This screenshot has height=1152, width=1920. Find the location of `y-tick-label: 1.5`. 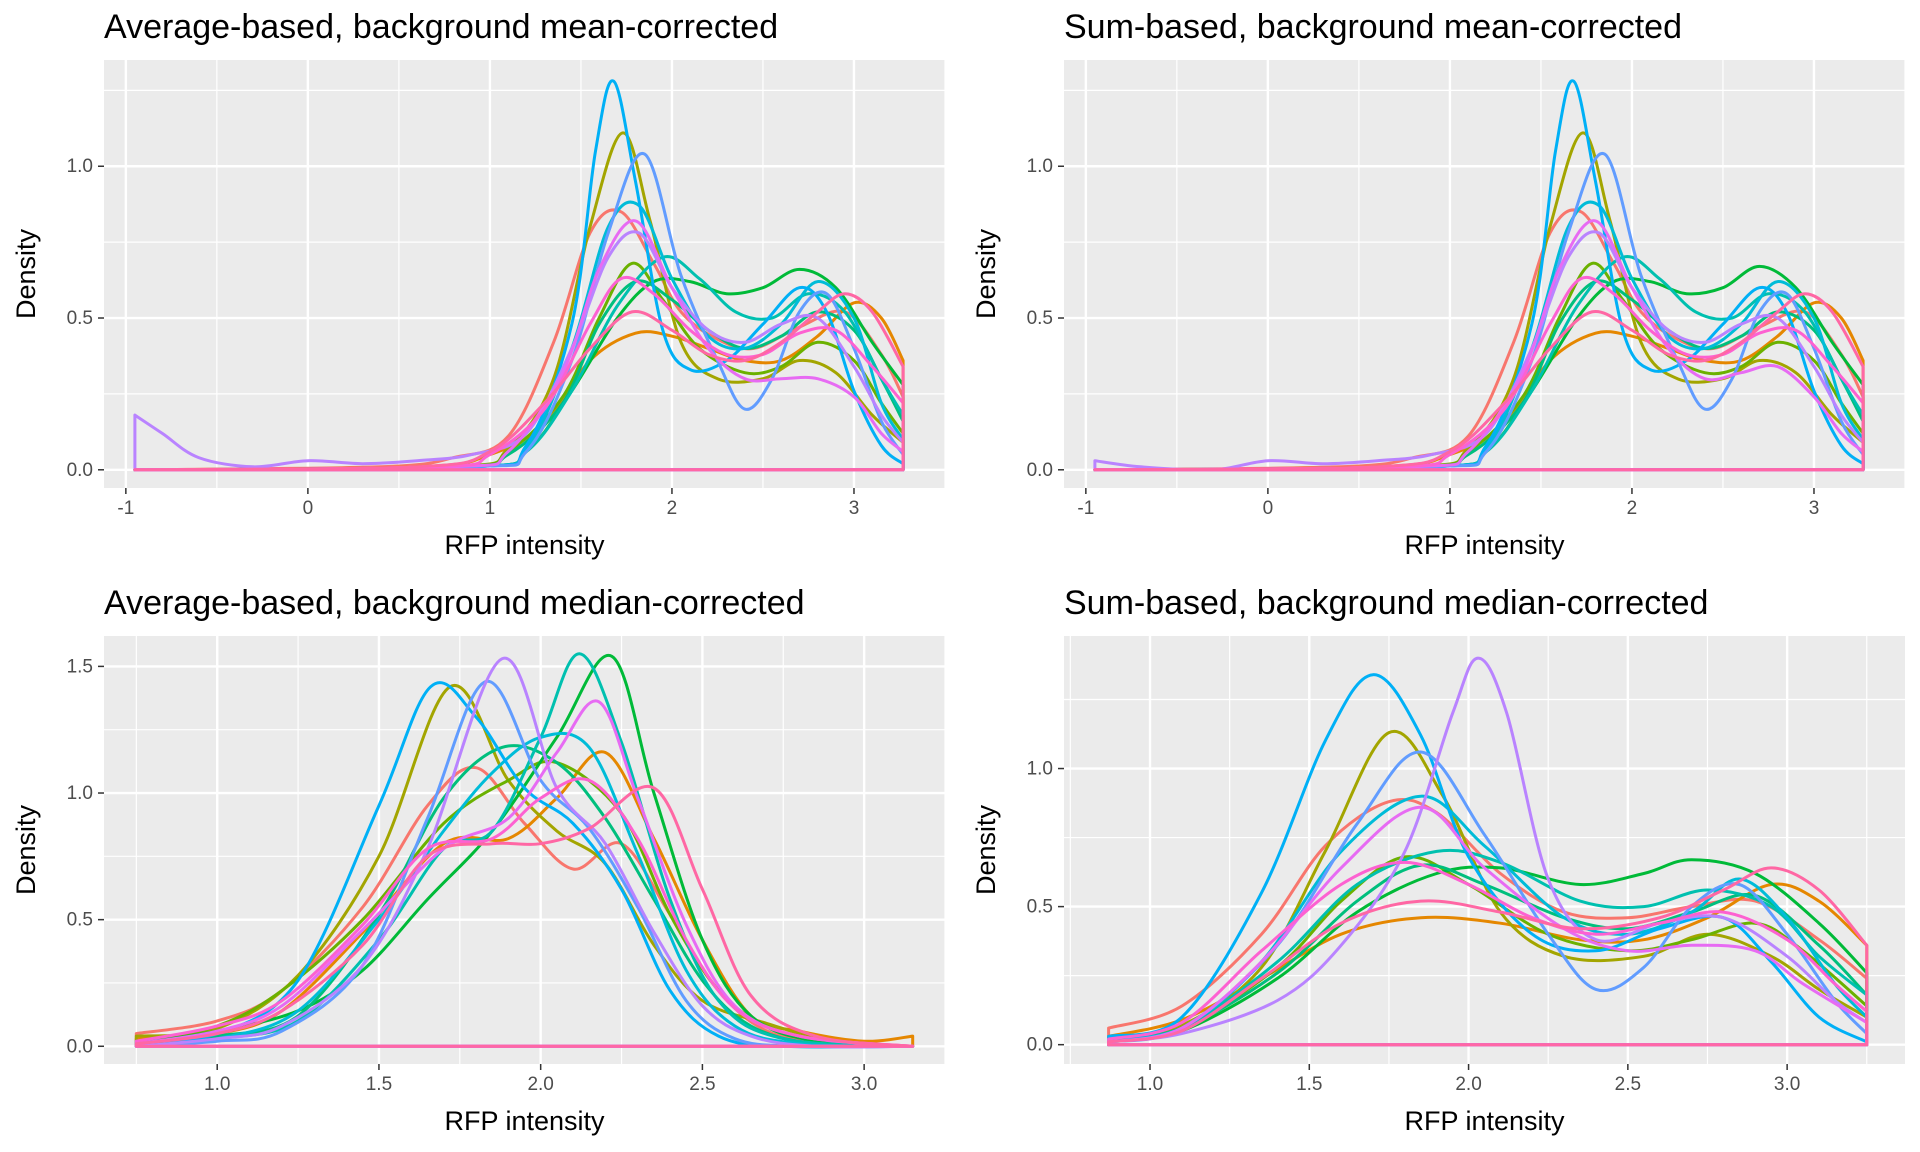

y-tick-label: 1.5 is located at coordinates (80, 666).